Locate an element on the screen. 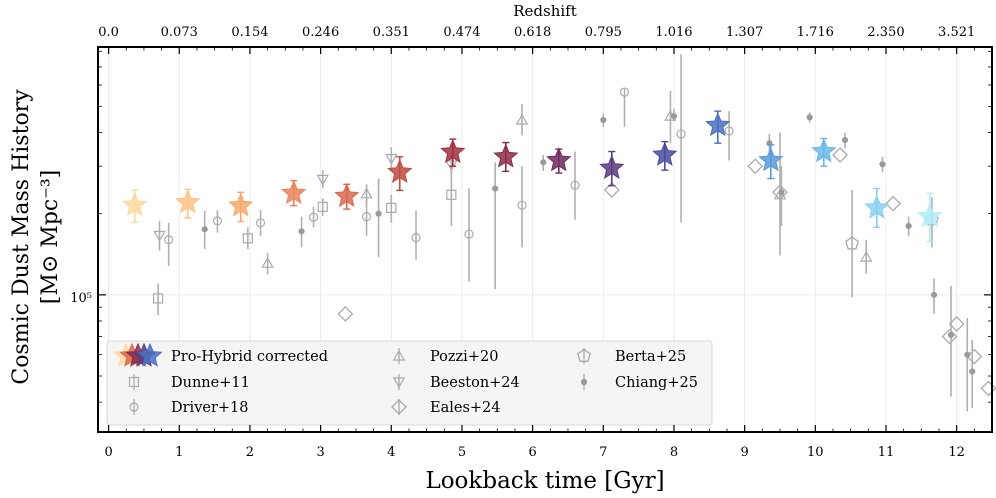 The width and height of the screenshot is (996, 498). top-tick-label: 1.716 is located at coordinates (815, 32).